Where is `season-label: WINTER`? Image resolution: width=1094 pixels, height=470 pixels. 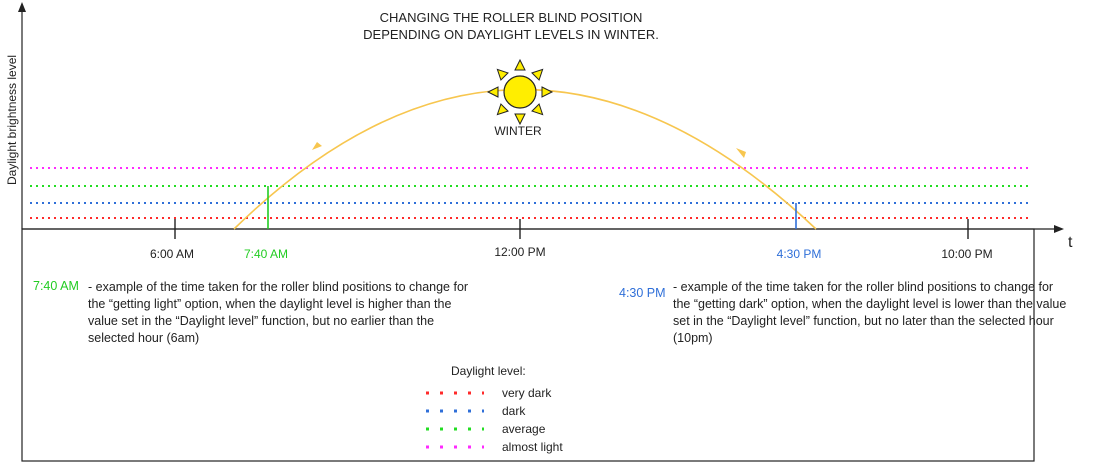
season-label: WINTER is located at coordinates (518, 131).